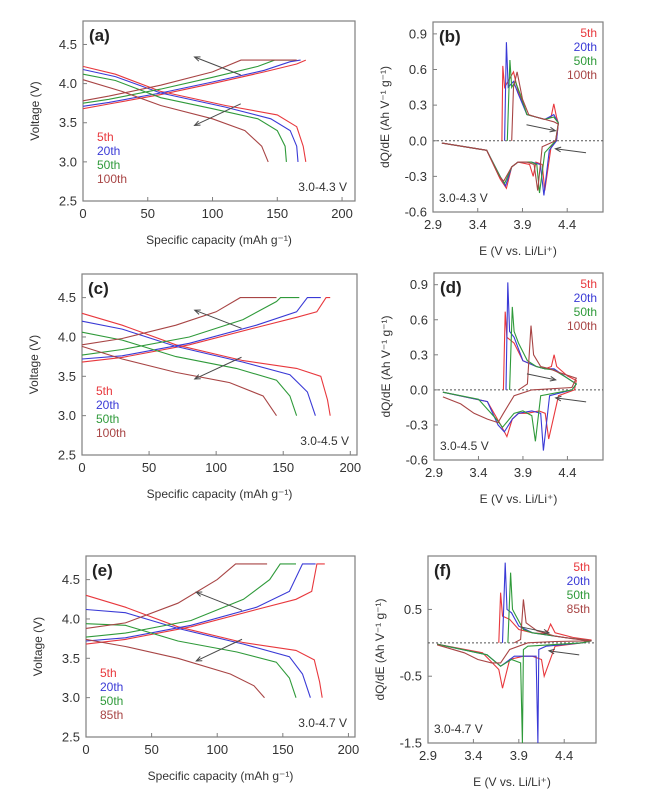  I want to click on dqde-curve-100th, so click(500, 131).